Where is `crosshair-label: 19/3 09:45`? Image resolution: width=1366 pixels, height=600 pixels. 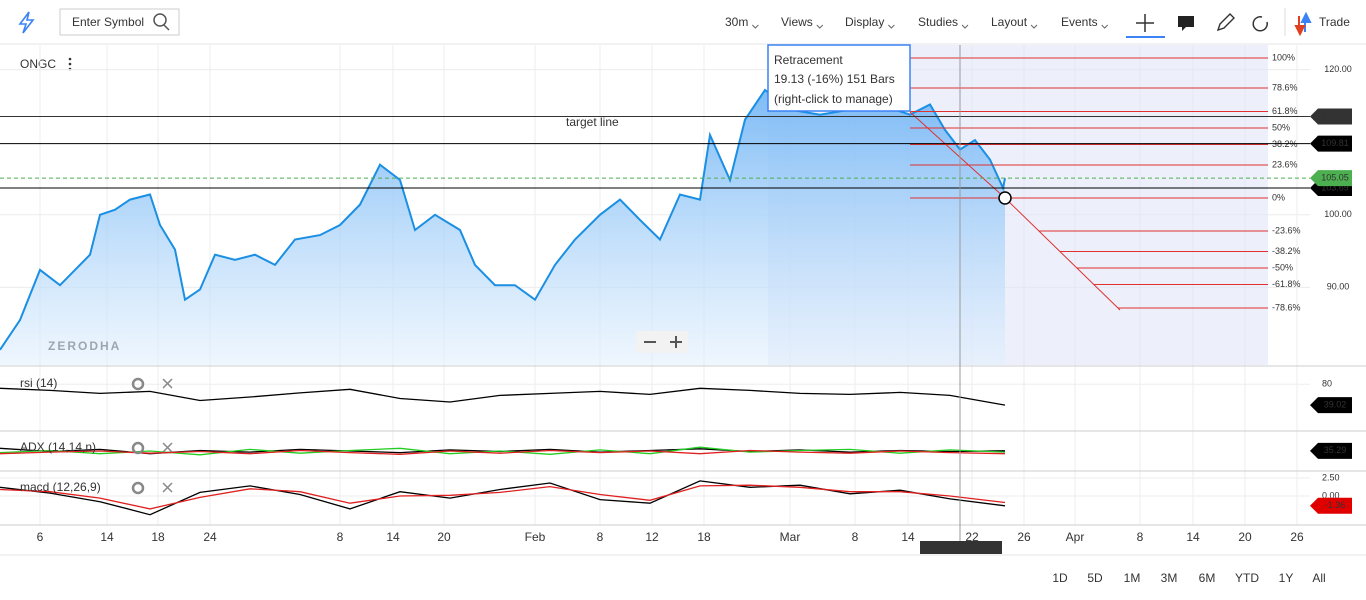 crosshair-label: 19/3 09:45 is located at coordinates (961, 547).